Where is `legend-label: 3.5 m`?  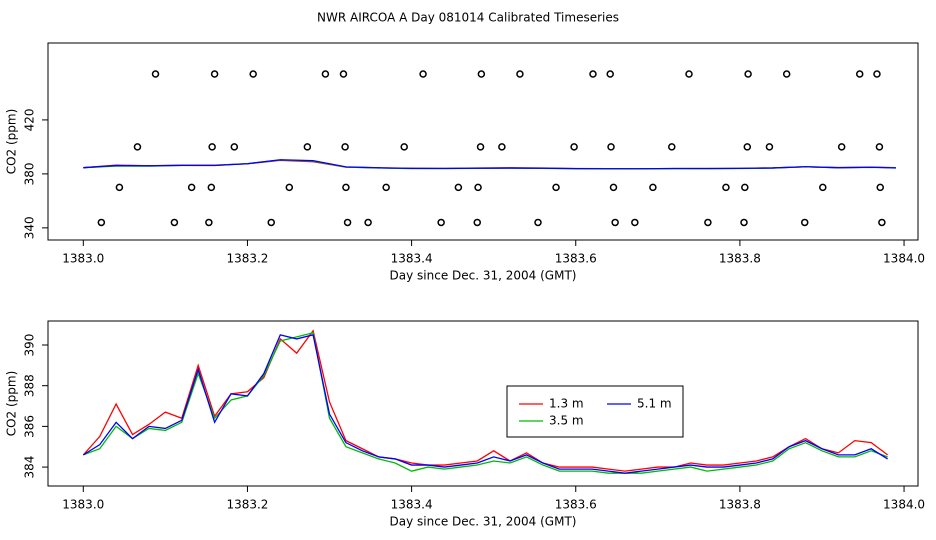
legend-label: 3.5 m is located at coordinates (566, 421).